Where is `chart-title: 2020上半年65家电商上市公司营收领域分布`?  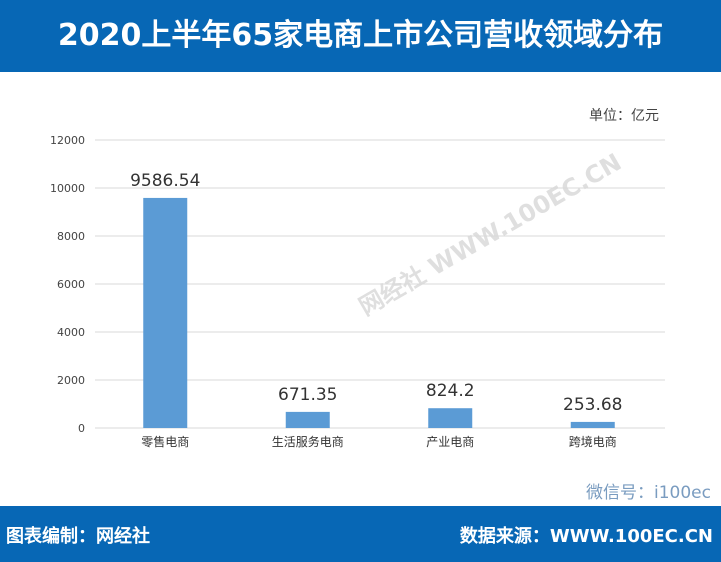
chart-title: 2020上半年65家电商上市公司营收领域分布 is located at coordinates (360, 36).